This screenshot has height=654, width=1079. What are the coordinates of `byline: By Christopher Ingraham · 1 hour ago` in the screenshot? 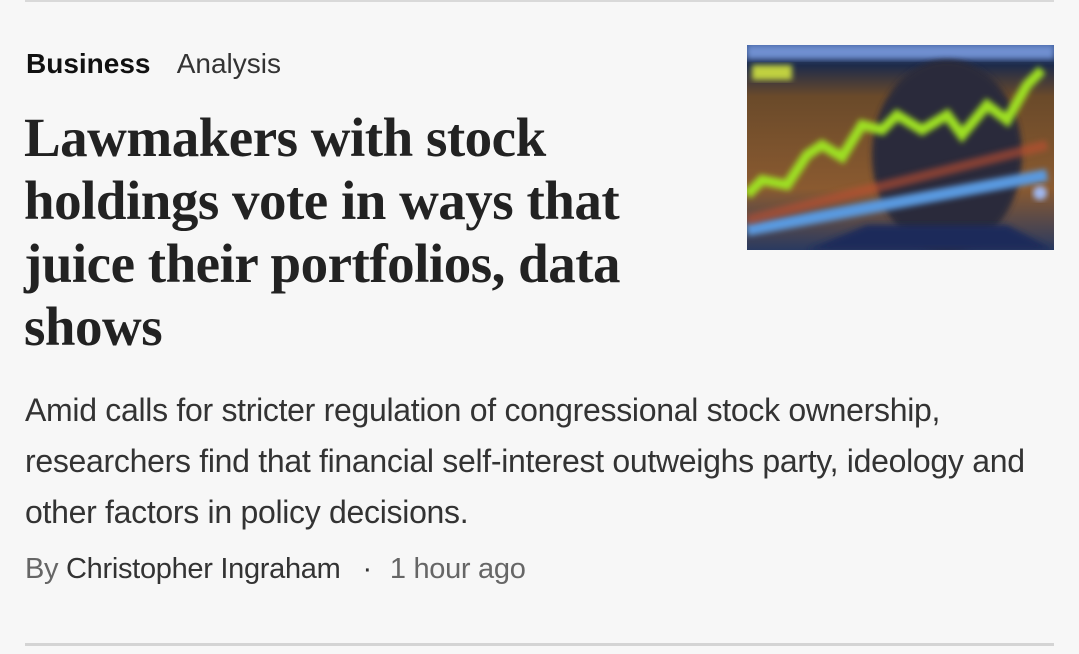 It's located at (275, 569).